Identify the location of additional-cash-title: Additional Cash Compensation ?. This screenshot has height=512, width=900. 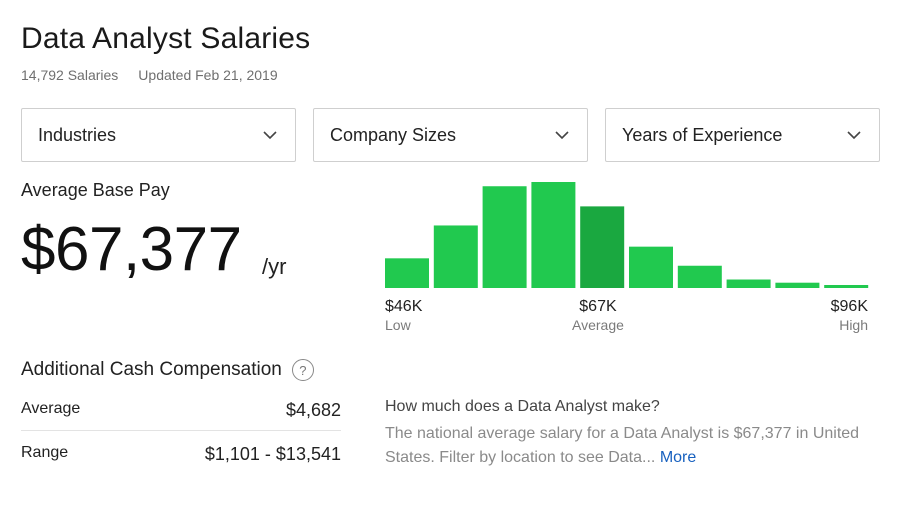
(167, 370).